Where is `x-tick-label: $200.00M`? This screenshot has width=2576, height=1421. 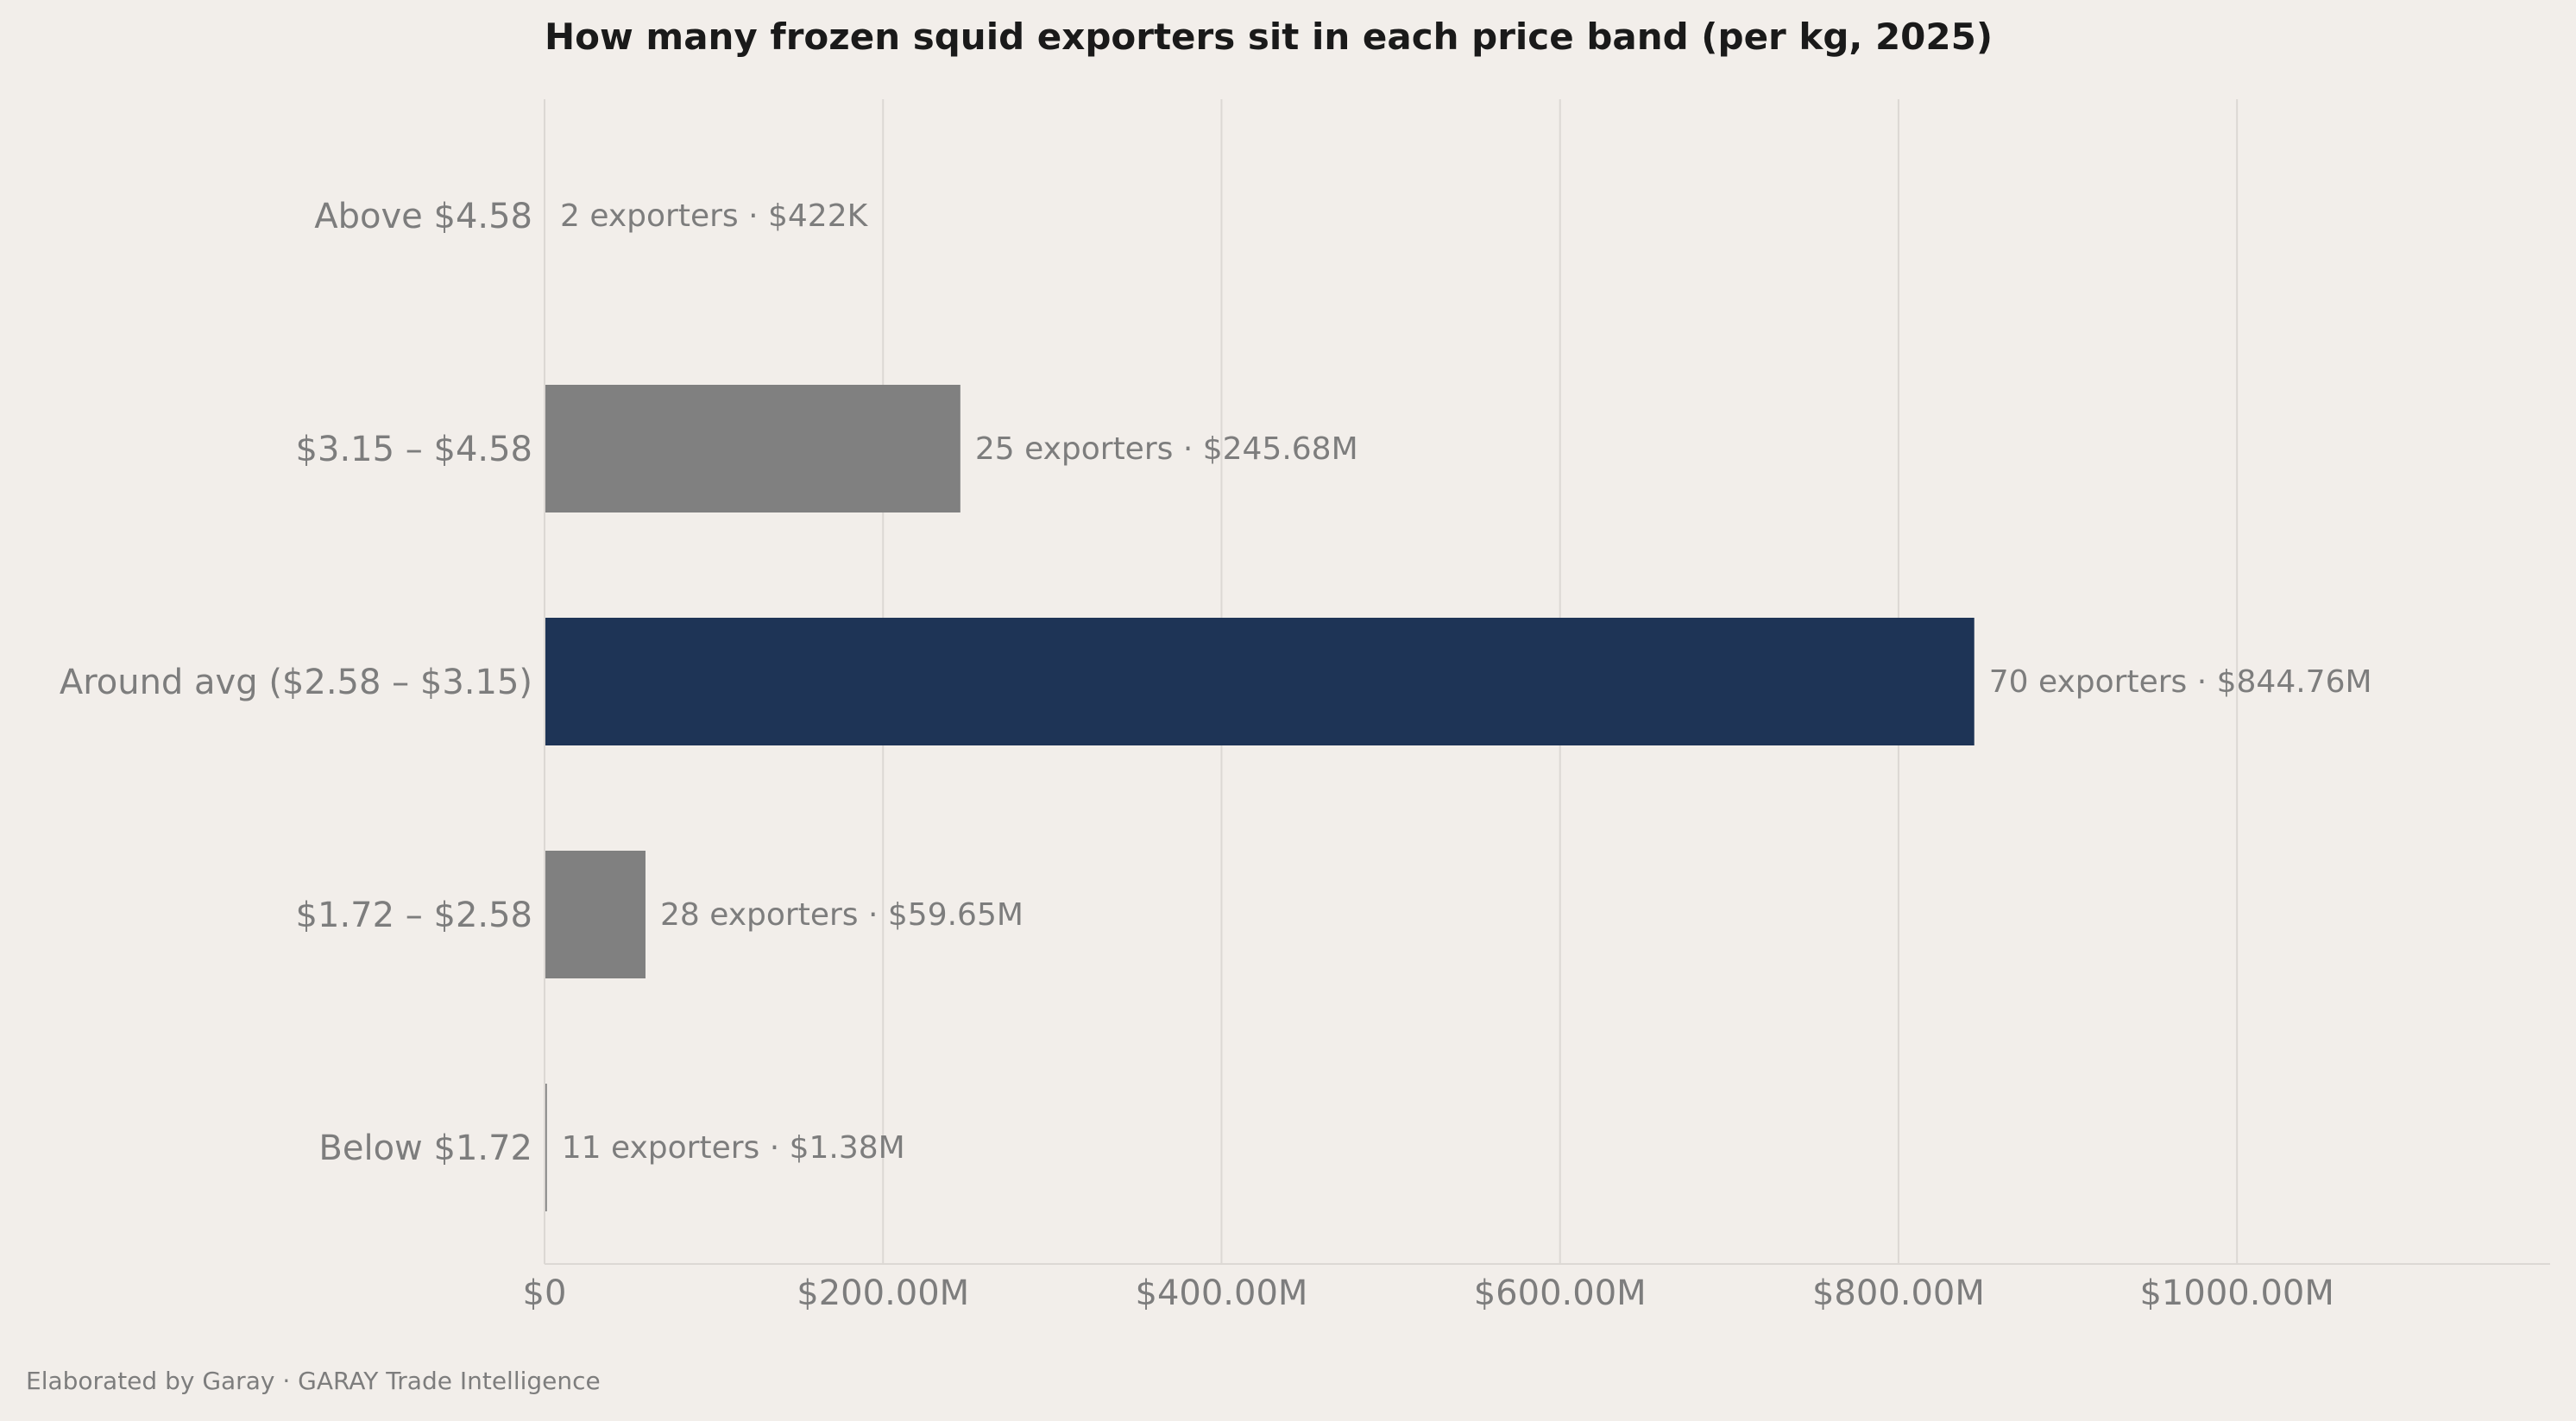
x-tick-label: $200.00M is located at coordinates (883, 1293).